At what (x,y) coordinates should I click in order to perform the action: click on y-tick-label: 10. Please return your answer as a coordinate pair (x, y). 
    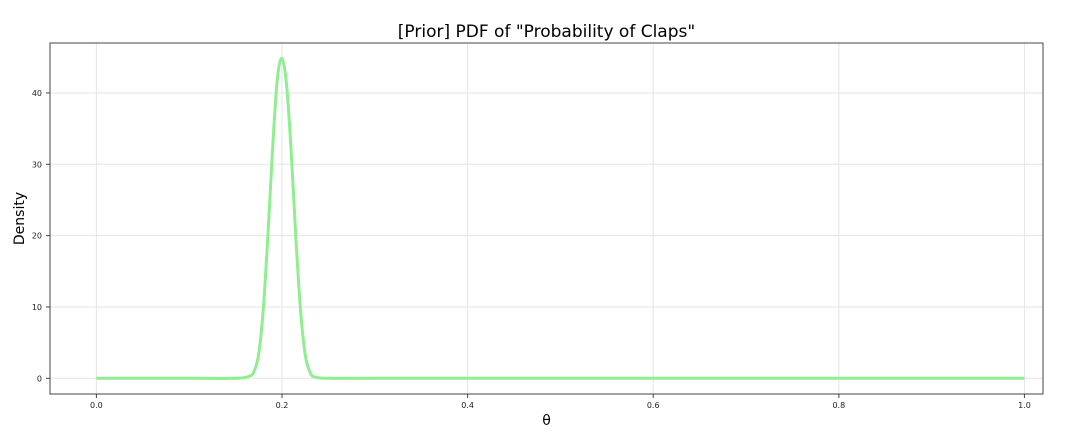
    Looking at the image, I should click on (37, 307).